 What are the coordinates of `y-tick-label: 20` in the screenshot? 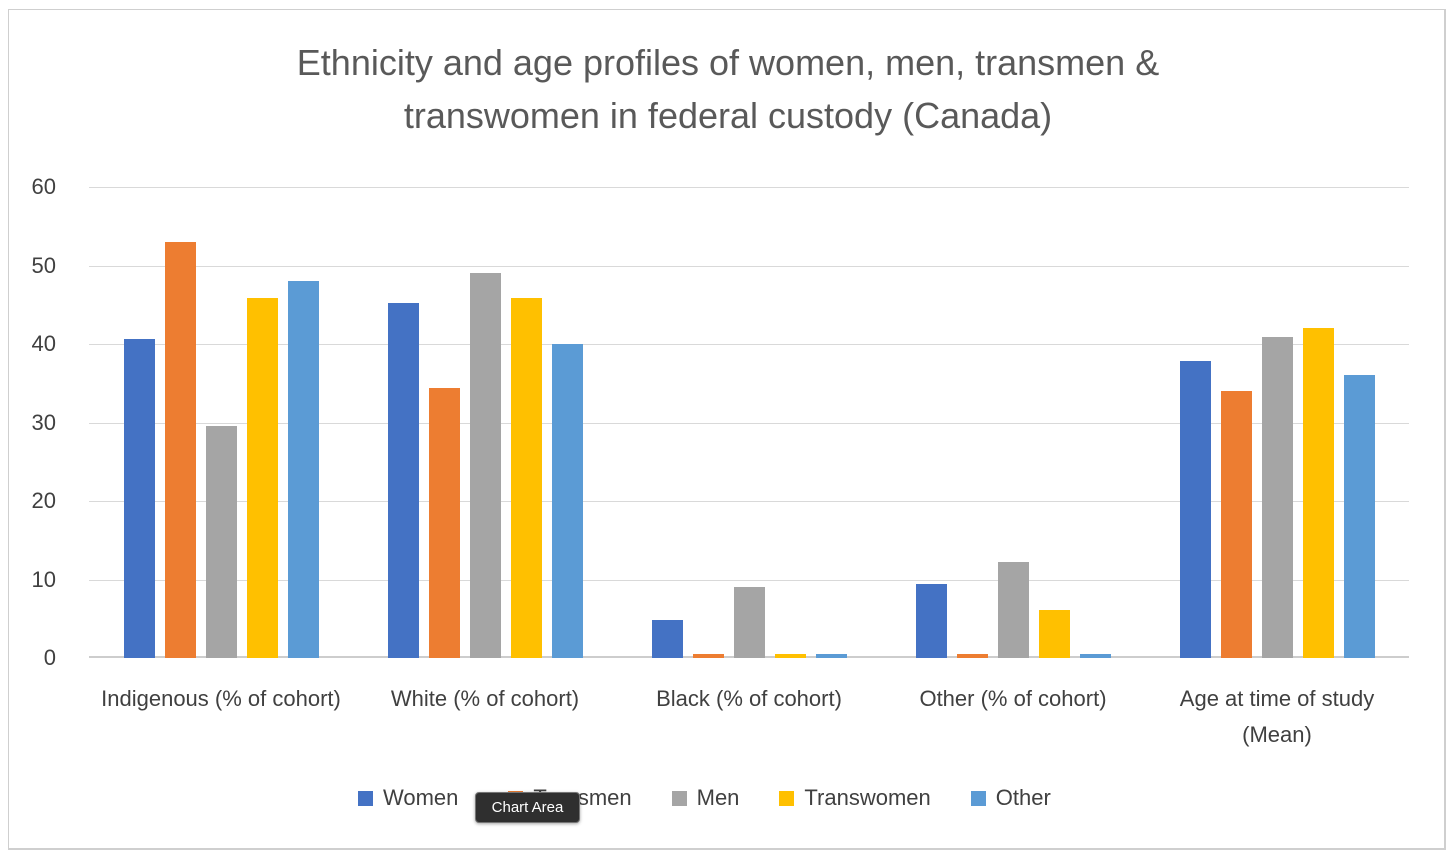 It's located at (43, 500).